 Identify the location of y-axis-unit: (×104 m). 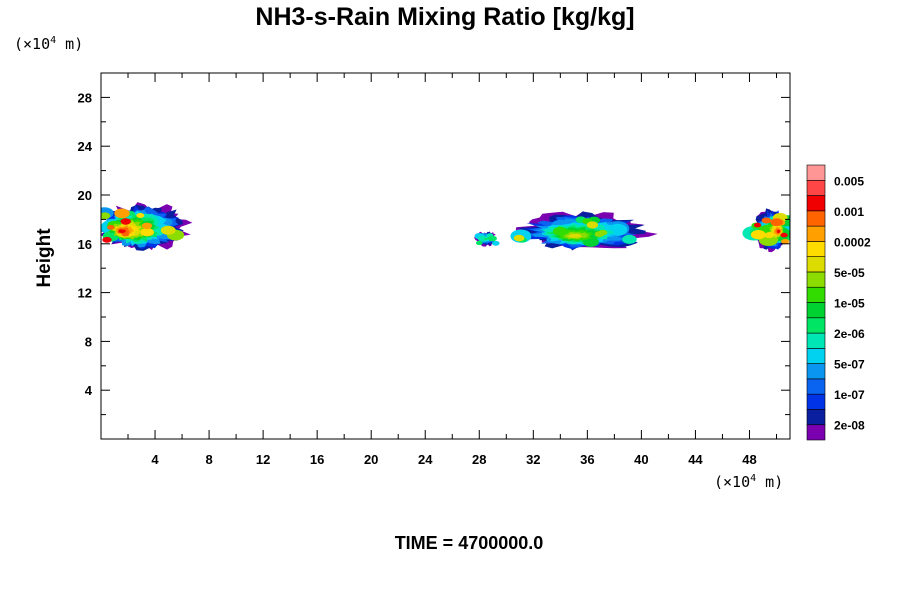
(48, 44).